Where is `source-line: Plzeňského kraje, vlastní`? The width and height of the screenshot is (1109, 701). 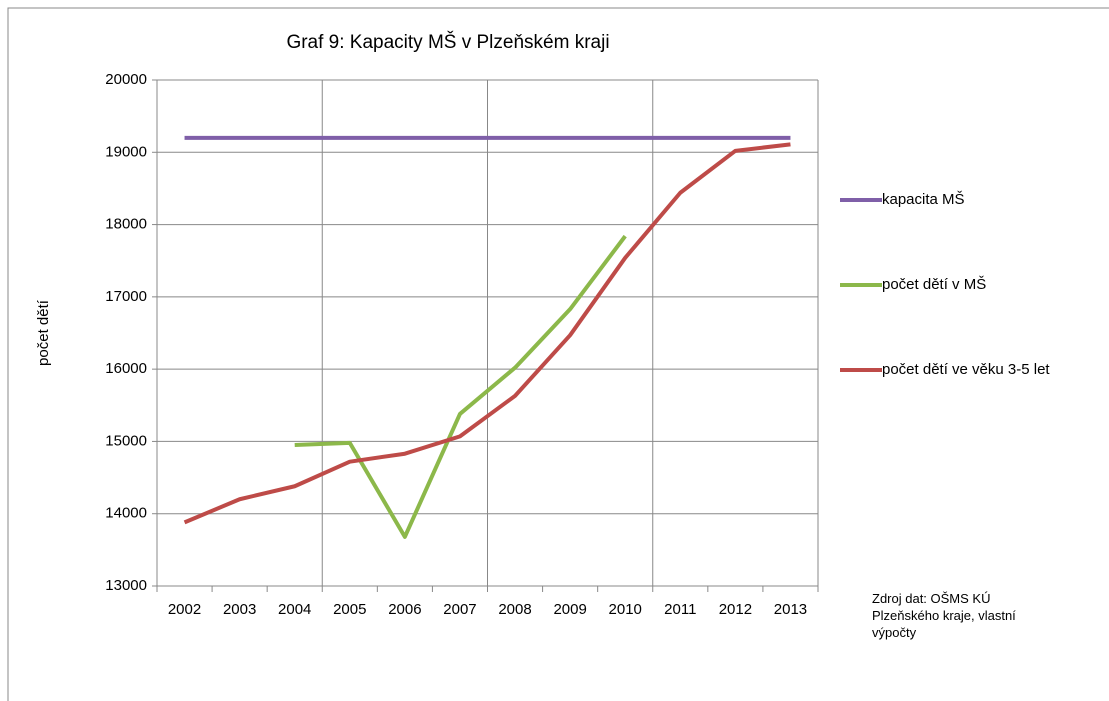 source-line: Plzeňského kraje, vlastní is located at coordinates (944, 615).